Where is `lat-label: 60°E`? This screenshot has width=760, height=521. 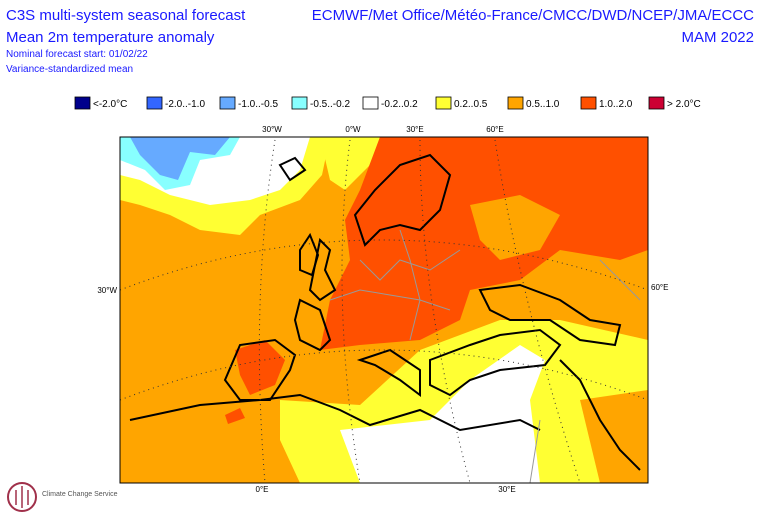 lat-label: 60°E is located at coordinates (659, 287).